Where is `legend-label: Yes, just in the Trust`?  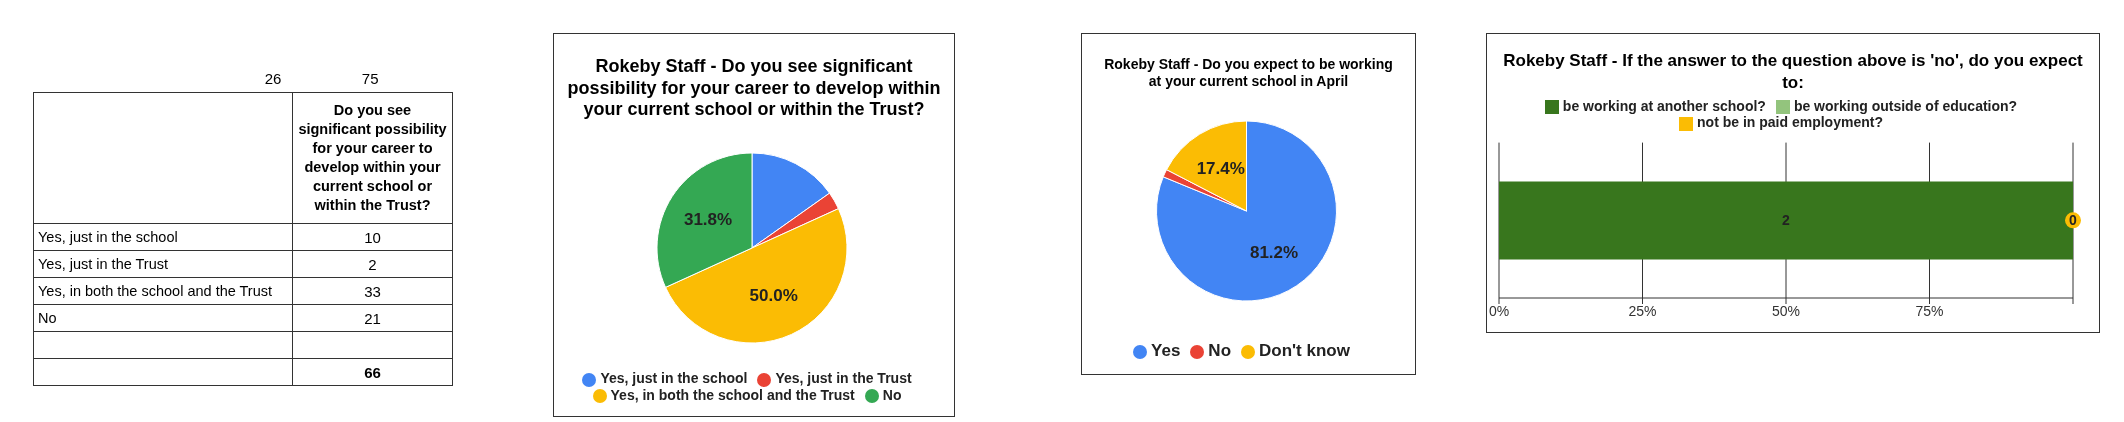 legend-label: Yes, just in the Trust is located at coordinates (843, 378).